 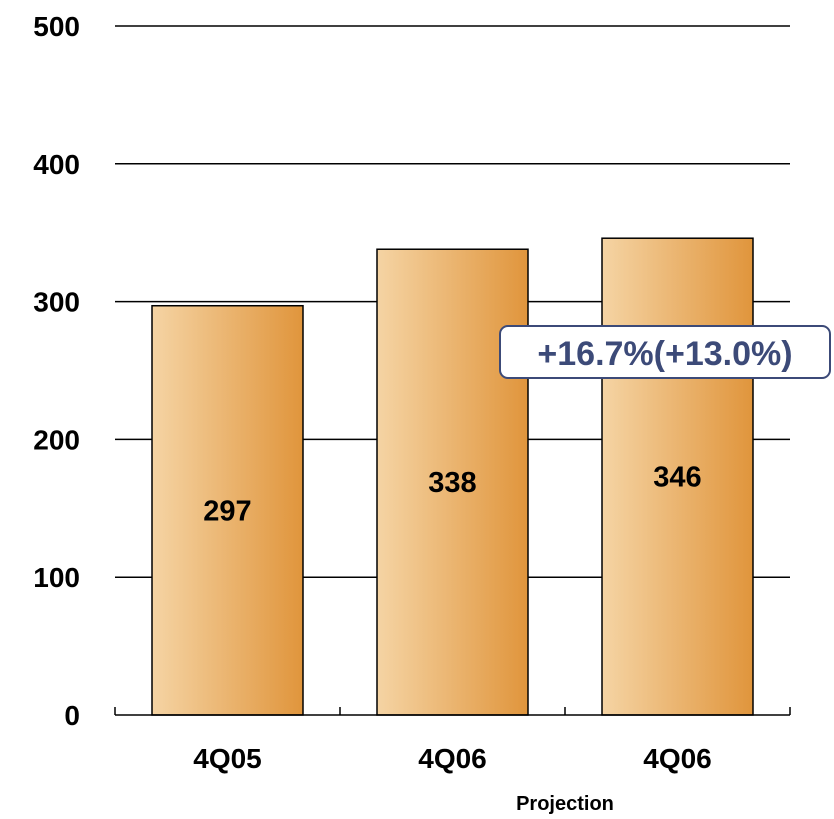 I want to click on x-tick-sublabel: Projection, so click(x=565, y=804).